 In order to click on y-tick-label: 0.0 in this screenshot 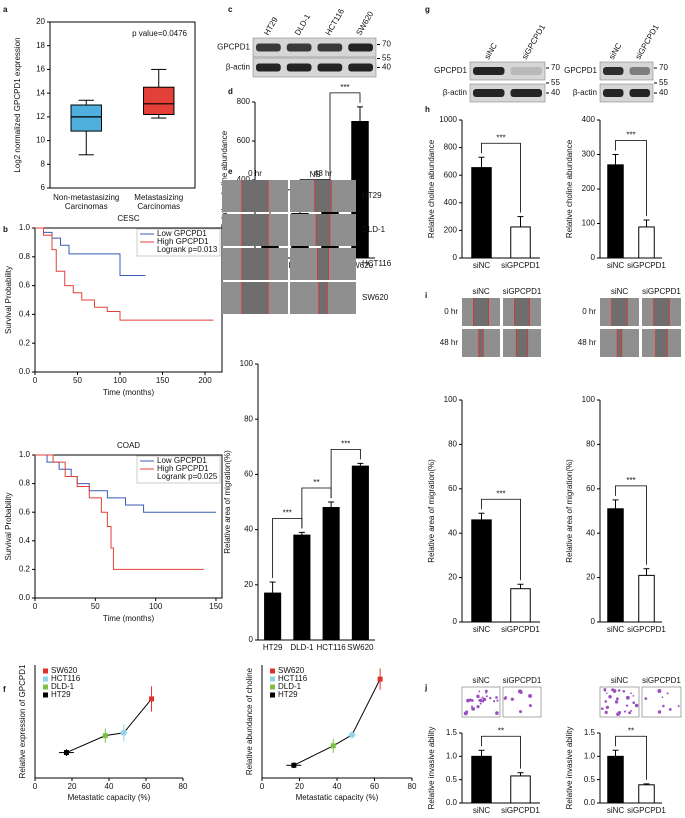, I will do `click(590, 802)`.